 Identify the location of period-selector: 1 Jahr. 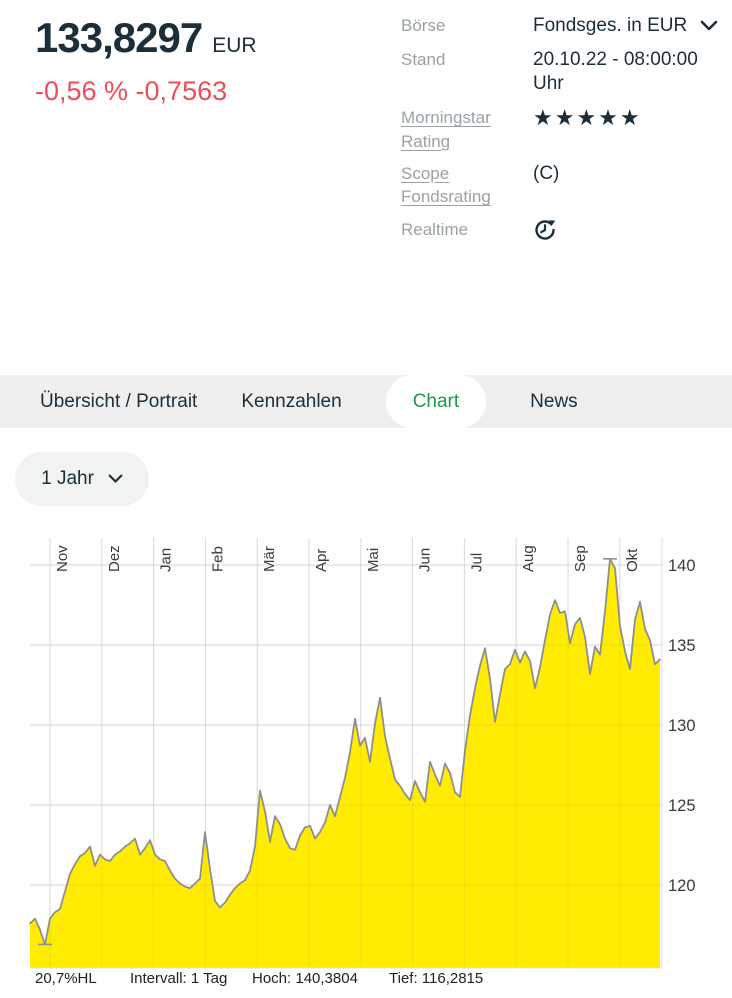
(82, 479).